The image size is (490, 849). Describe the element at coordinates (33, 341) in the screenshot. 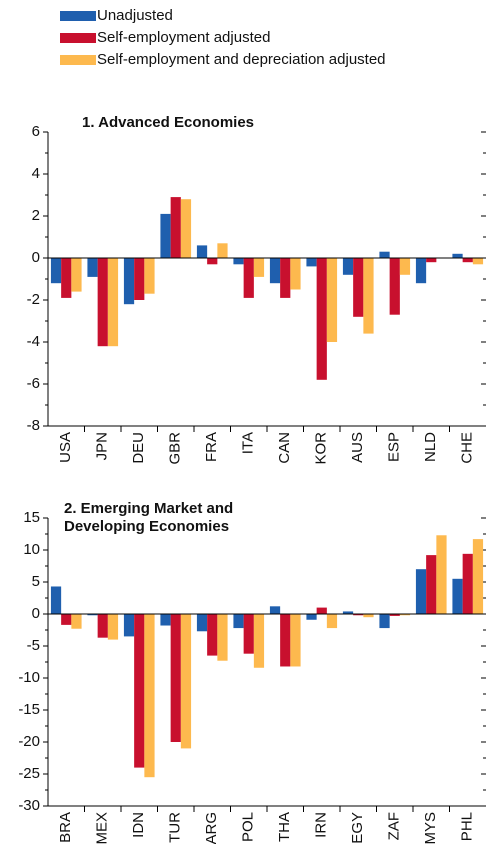

I see `y-tick-label: -4` at that location.